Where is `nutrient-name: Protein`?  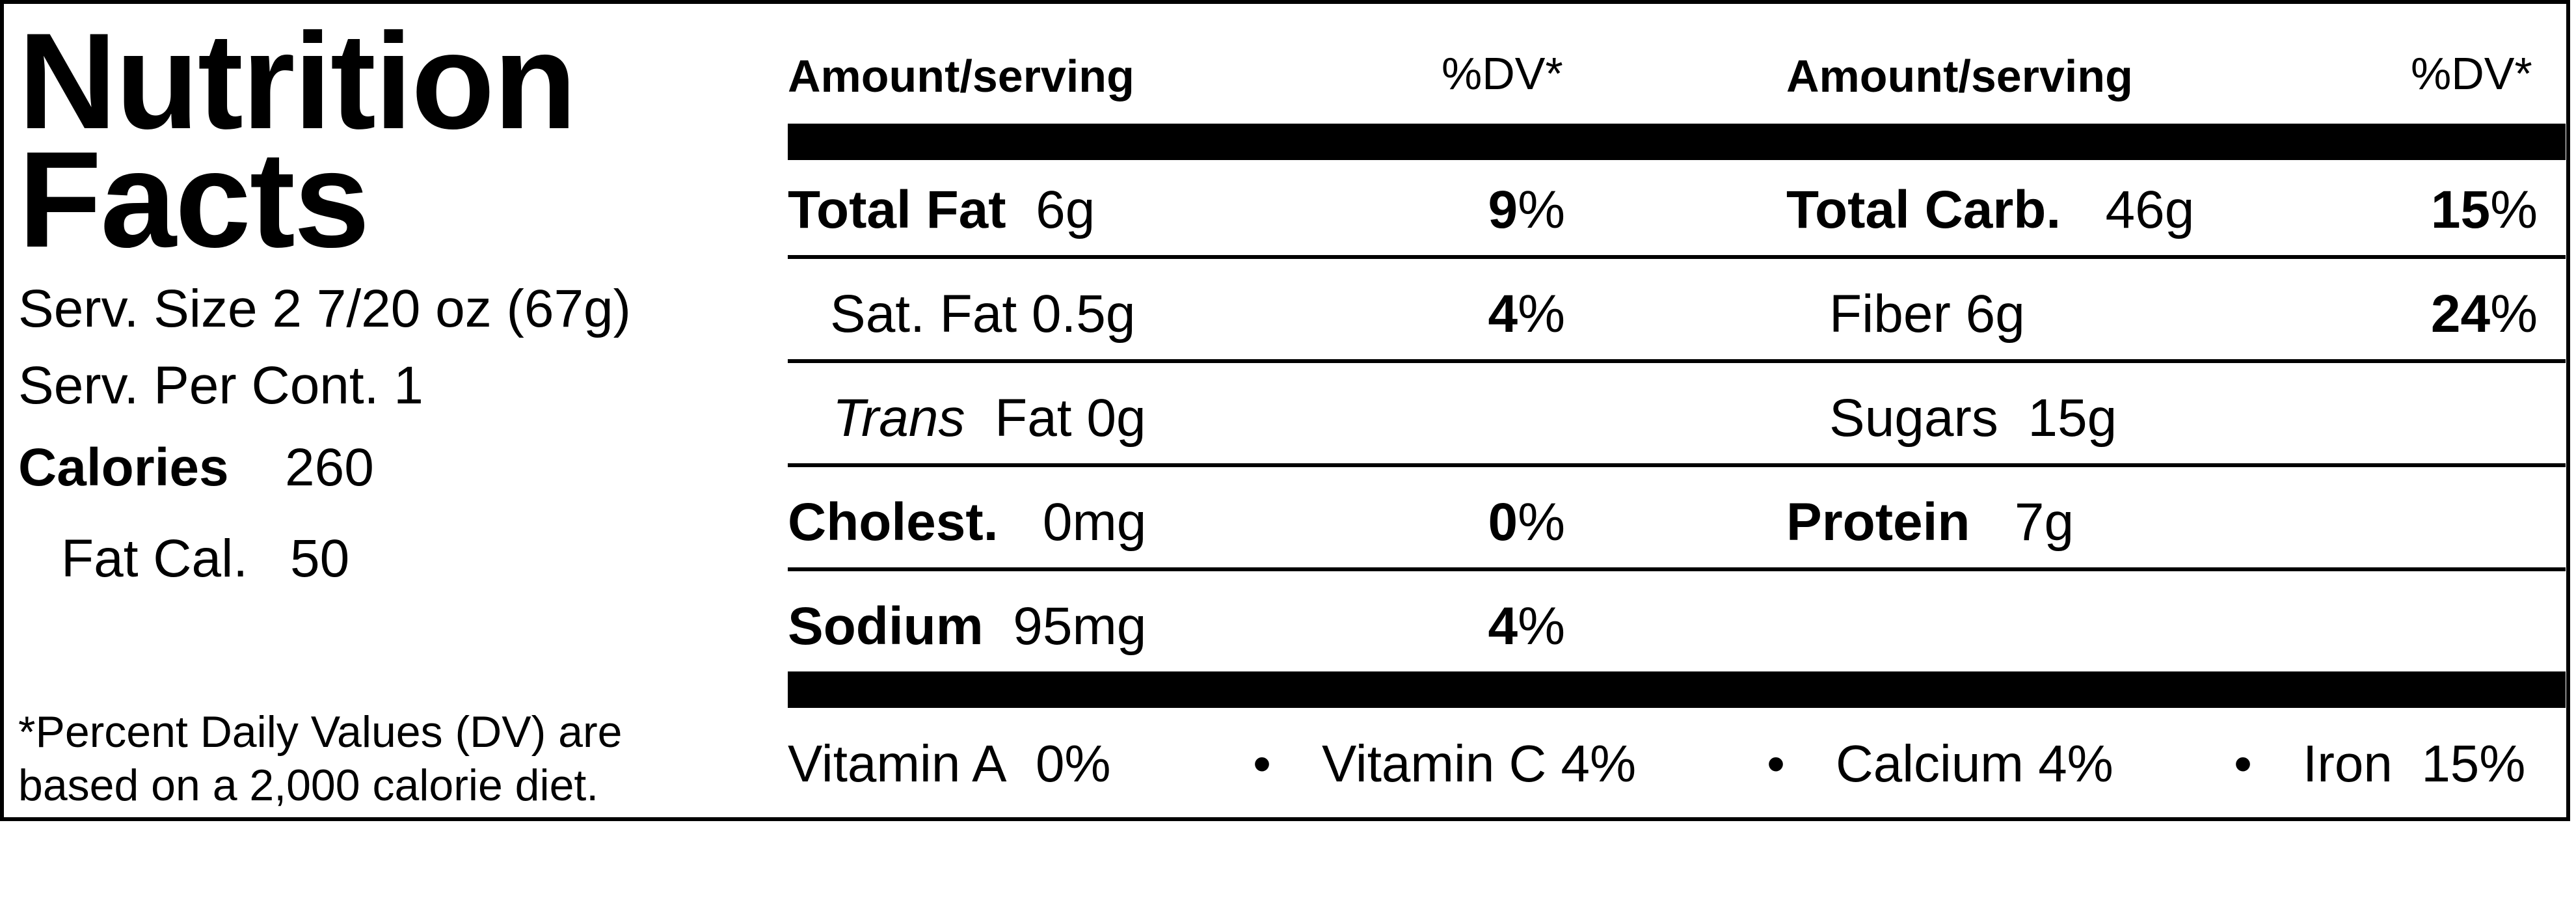 nutrient-name: Protein is located at coordinates (1878, 522).